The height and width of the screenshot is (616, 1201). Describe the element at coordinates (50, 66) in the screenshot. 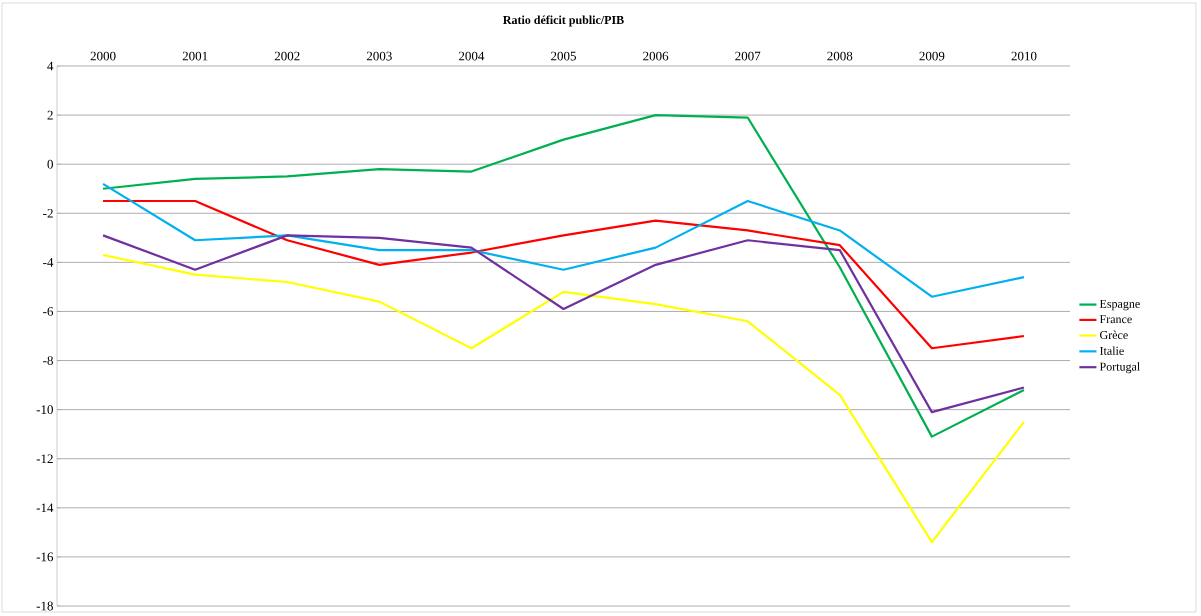

I see `y-tick-label: 4` at that location.